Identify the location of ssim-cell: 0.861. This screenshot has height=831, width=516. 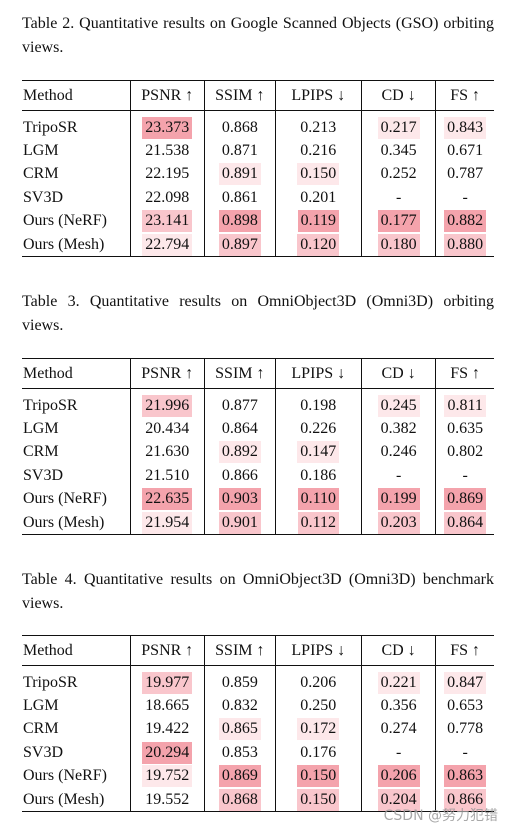
(240, 198).